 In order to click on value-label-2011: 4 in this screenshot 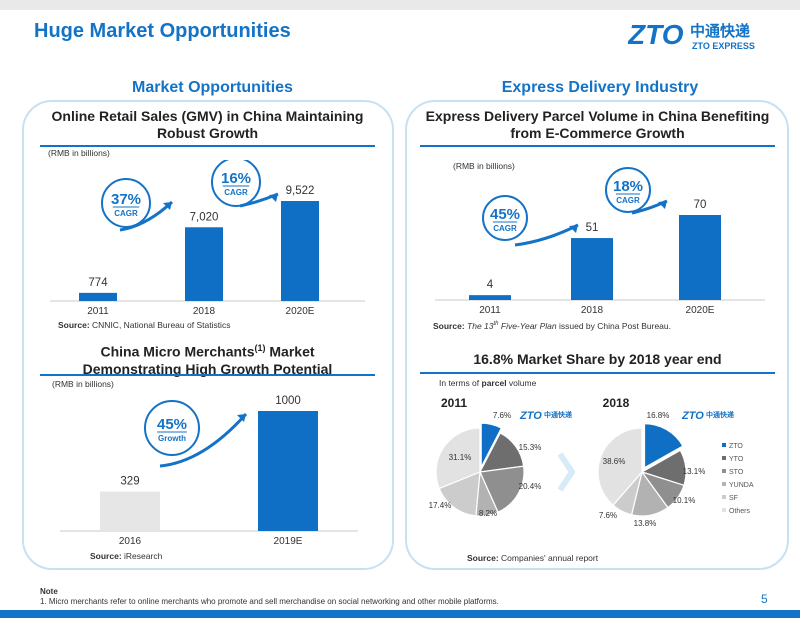, I will do `click(490, 285)`.